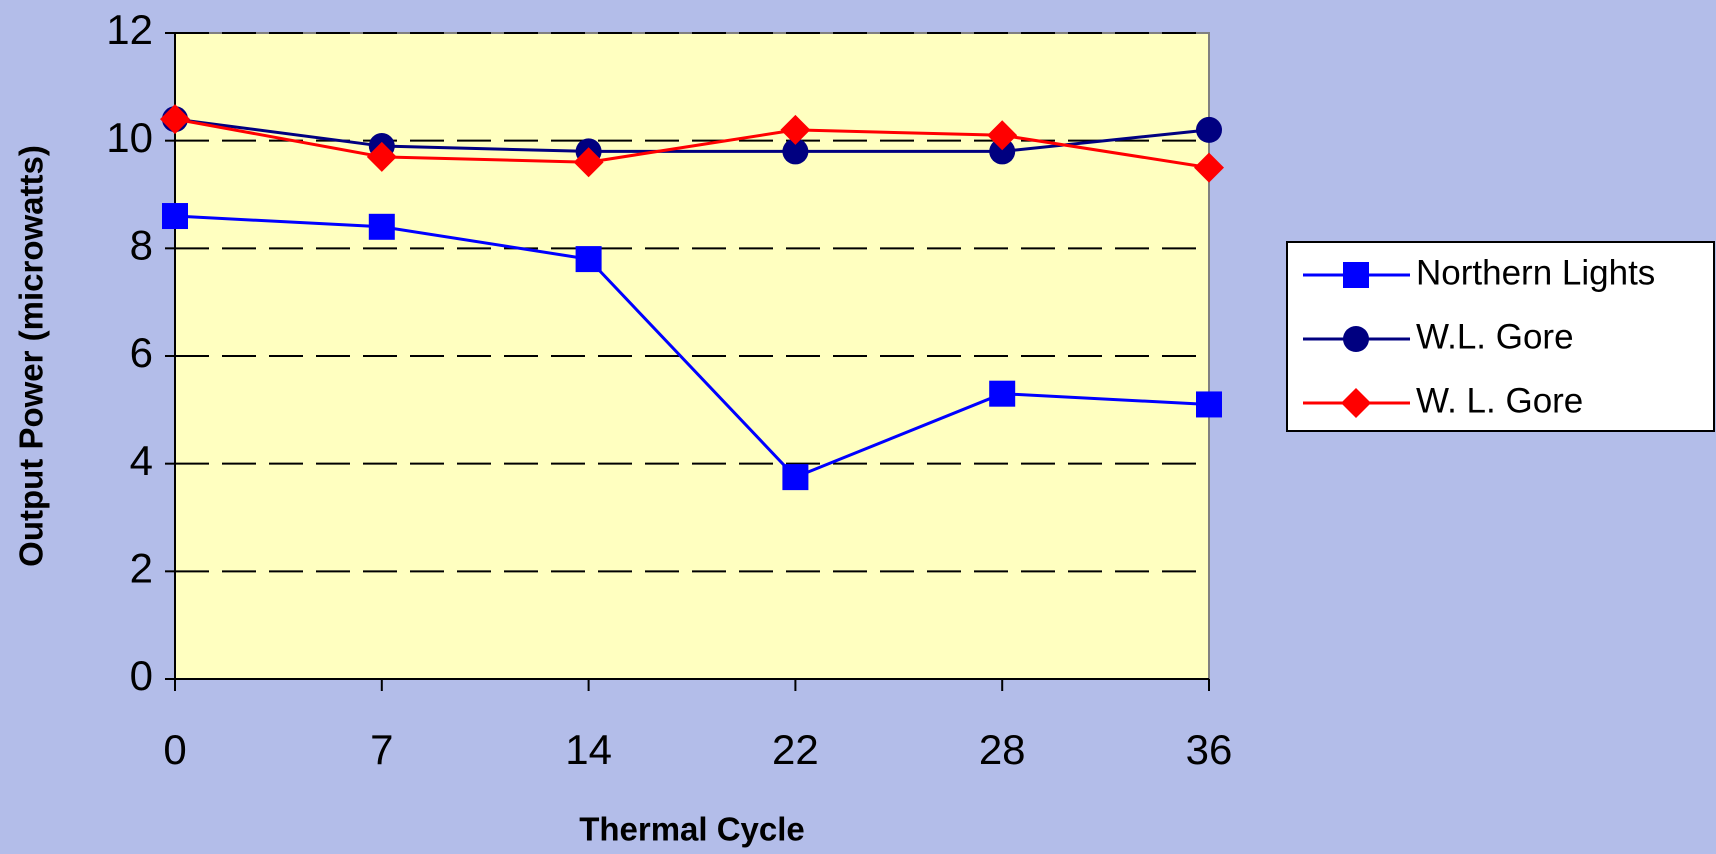 This screenshot has height=854, width=1716. What do you see at coordinates (1495, 336) in the screenshot?
I see `legend-label: W.L. Gore` at bounding box center [1495, 336].